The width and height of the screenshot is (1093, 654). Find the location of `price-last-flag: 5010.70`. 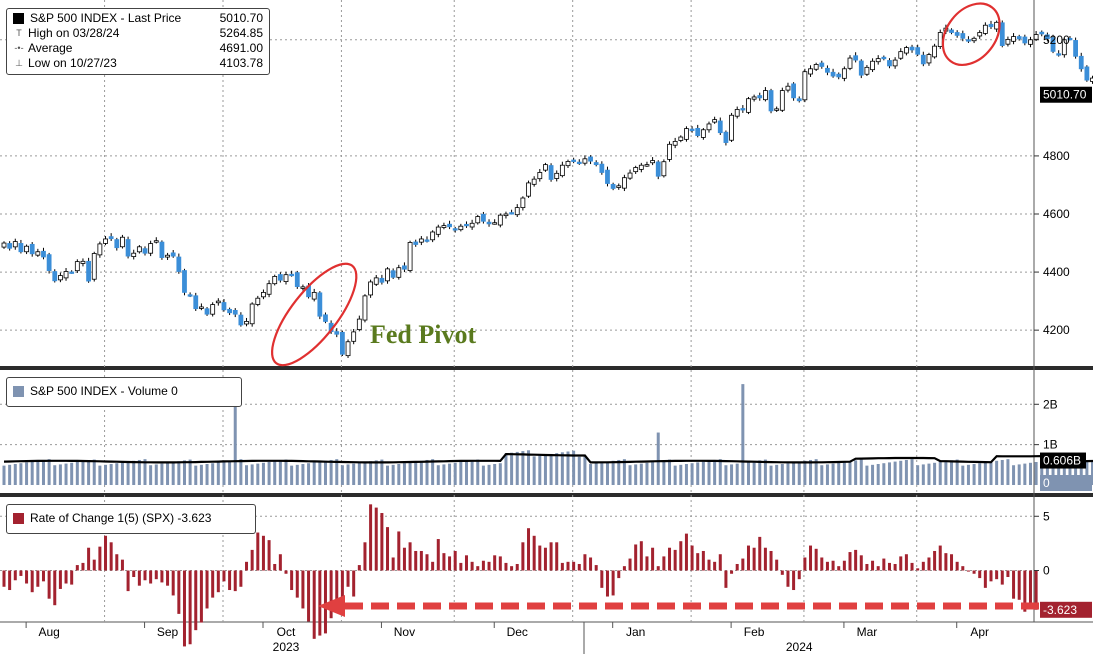

price-last-flag: 5010.70 is located at coordinates (1066, 94).